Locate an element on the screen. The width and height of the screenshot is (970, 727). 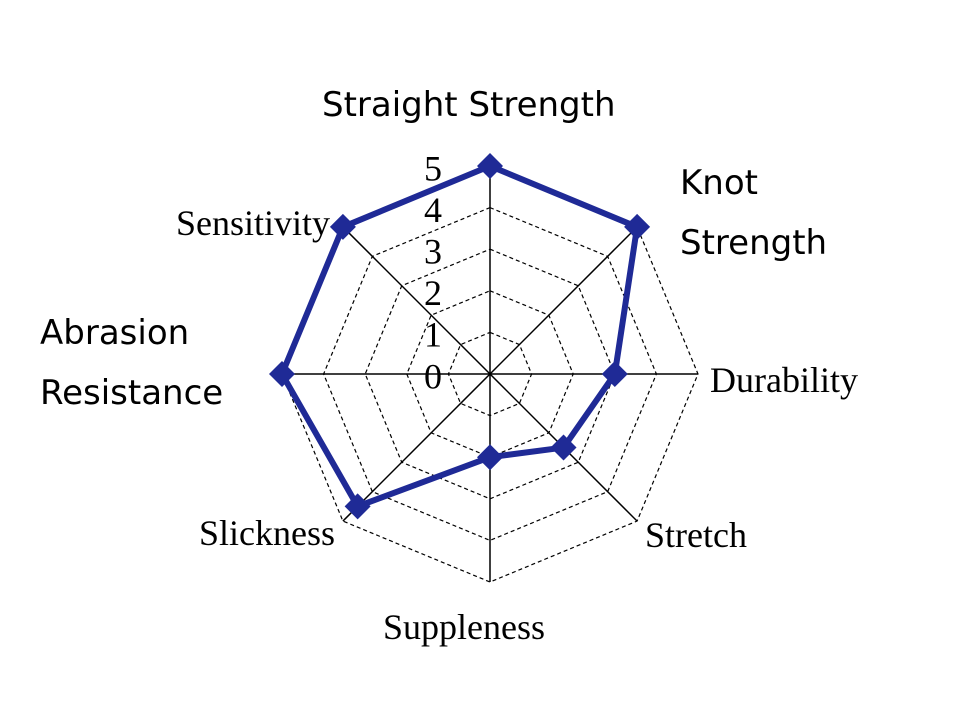
category-label: Abrasion Resistance is located at coordinates (132, 363).